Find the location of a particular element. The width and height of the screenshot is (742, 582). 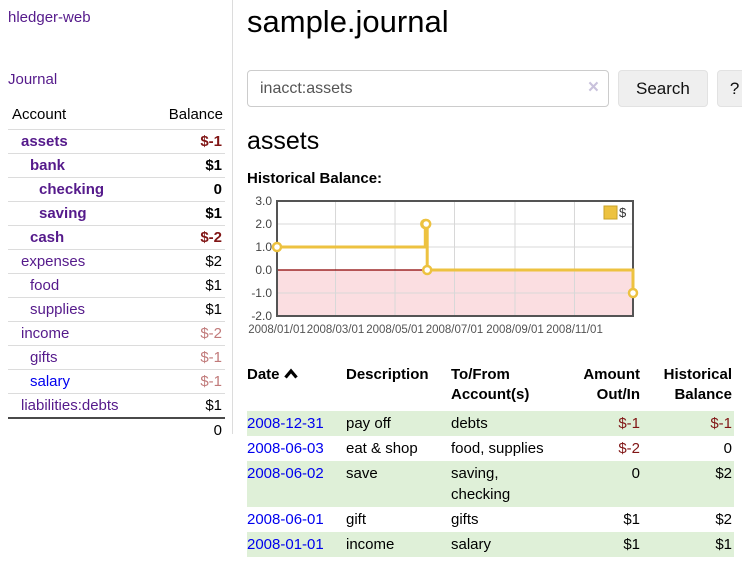

transaction-description-cell: save is located at coordinates (362, 473).